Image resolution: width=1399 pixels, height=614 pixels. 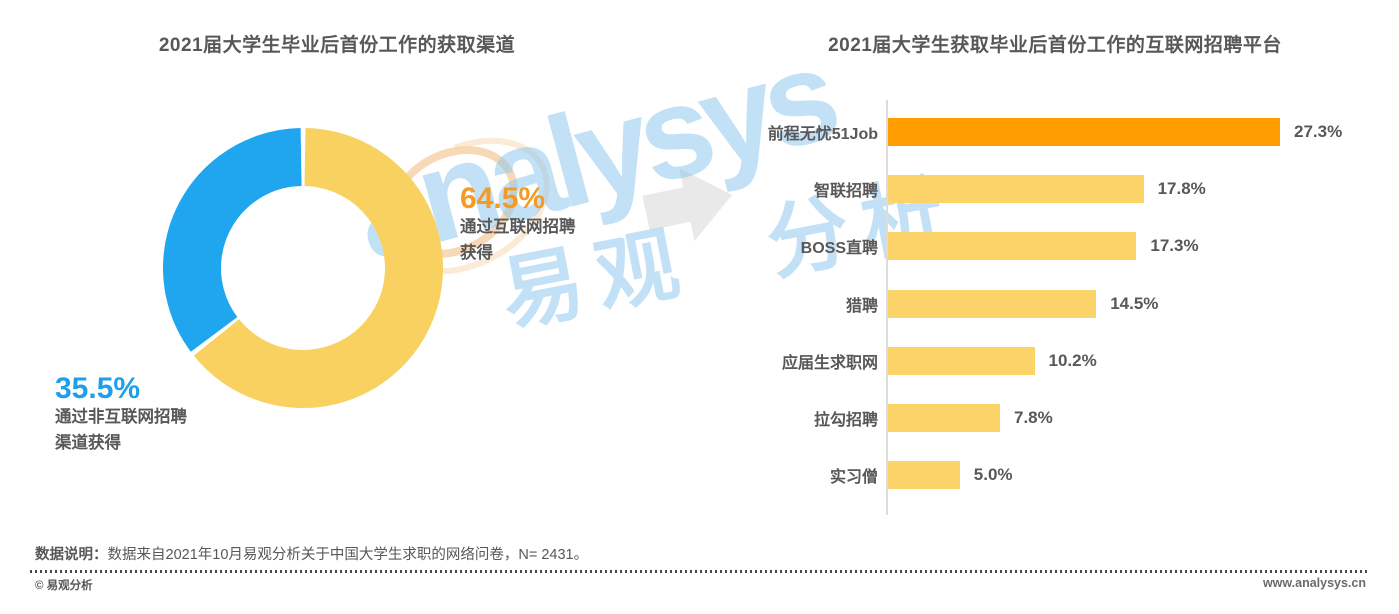 I want to click on data-note-prefix: 数据说明：, so click(x=71, y=555).